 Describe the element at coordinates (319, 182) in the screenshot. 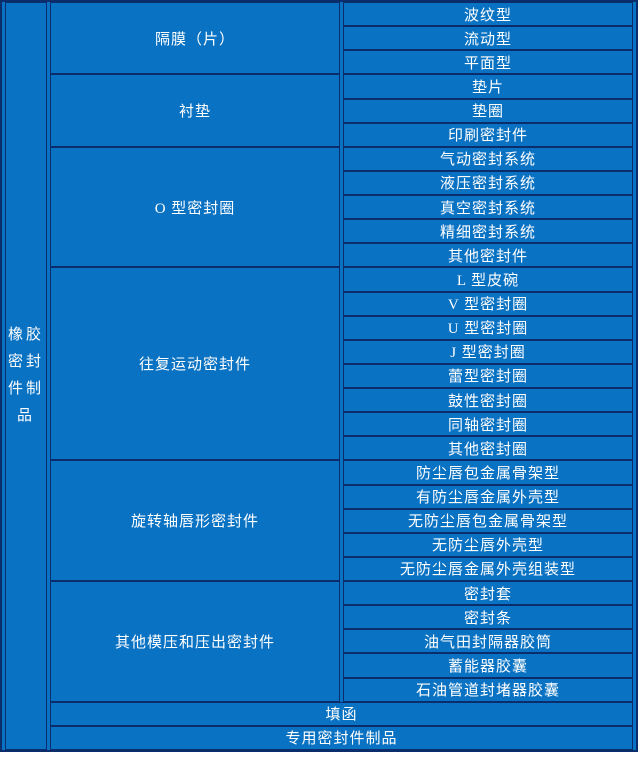

I see `table-row: 液压密封系统` at that location.